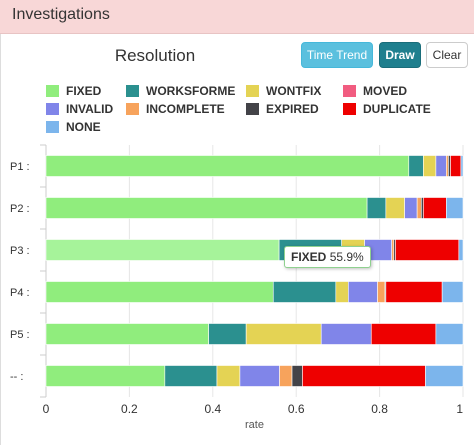 Image resolution: width=474 pixels, height=445 pixels. I want to click on category-label: P2 :, so click(20, 209).